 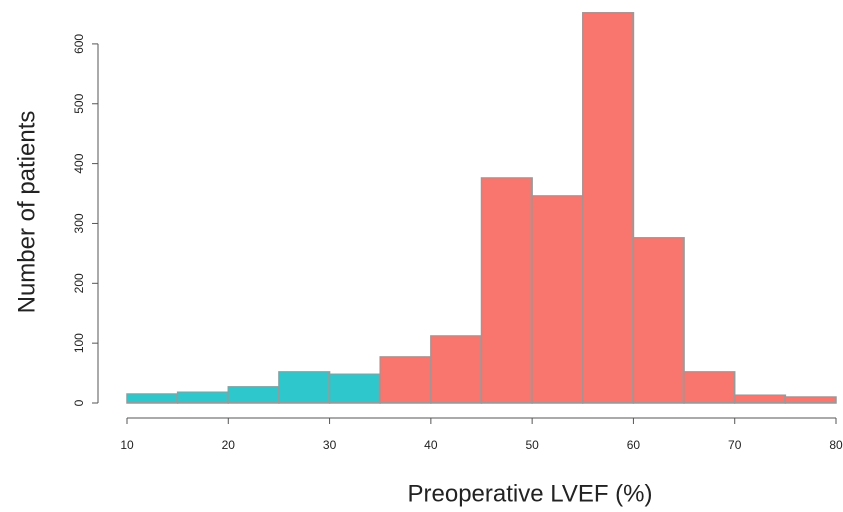 I want to click on y-tick-label: 0, so click(x=79, y=402).